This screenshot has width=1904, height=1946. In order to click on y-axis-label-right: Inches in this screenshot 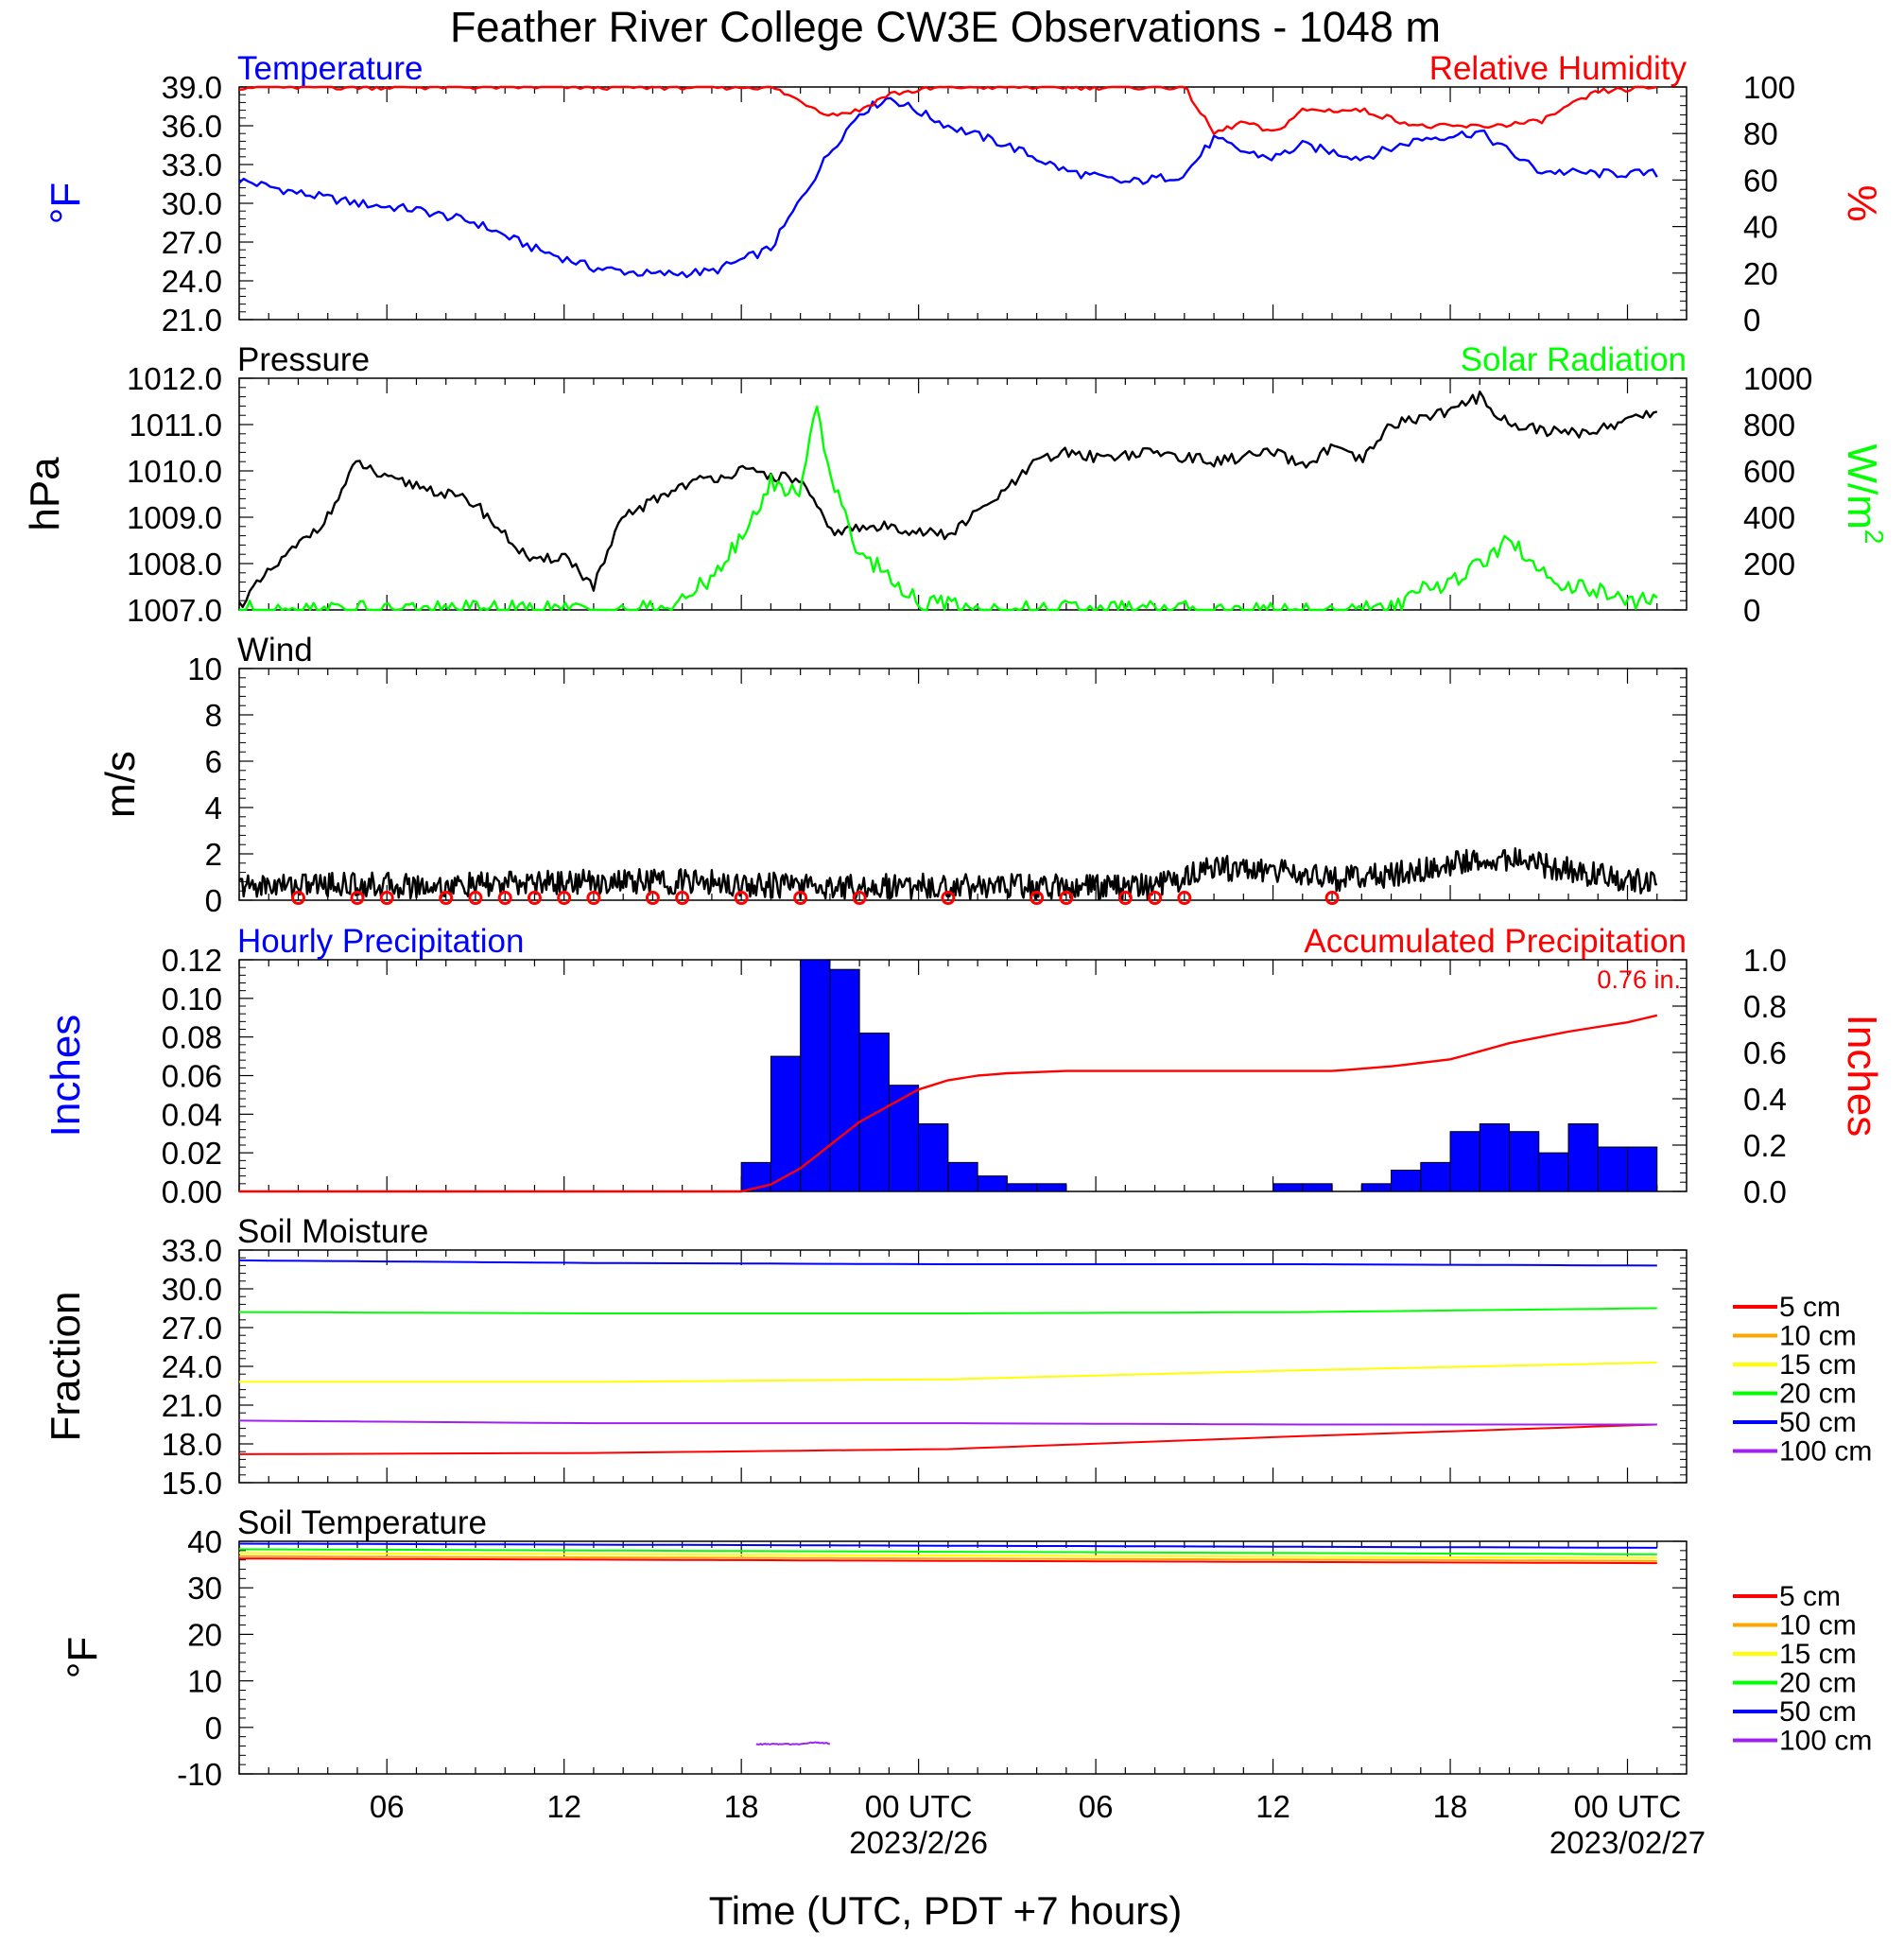, I will do `click(1862, 1076)`.